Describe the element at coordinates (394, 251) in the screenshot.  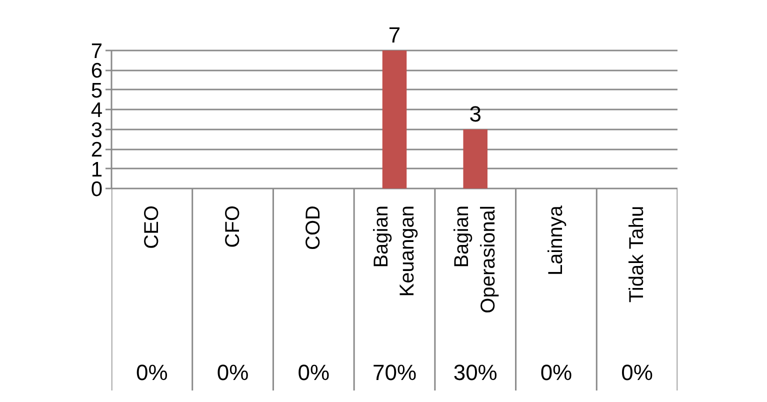
I see `x-tick-label: Bagian Keuangan` at that location.